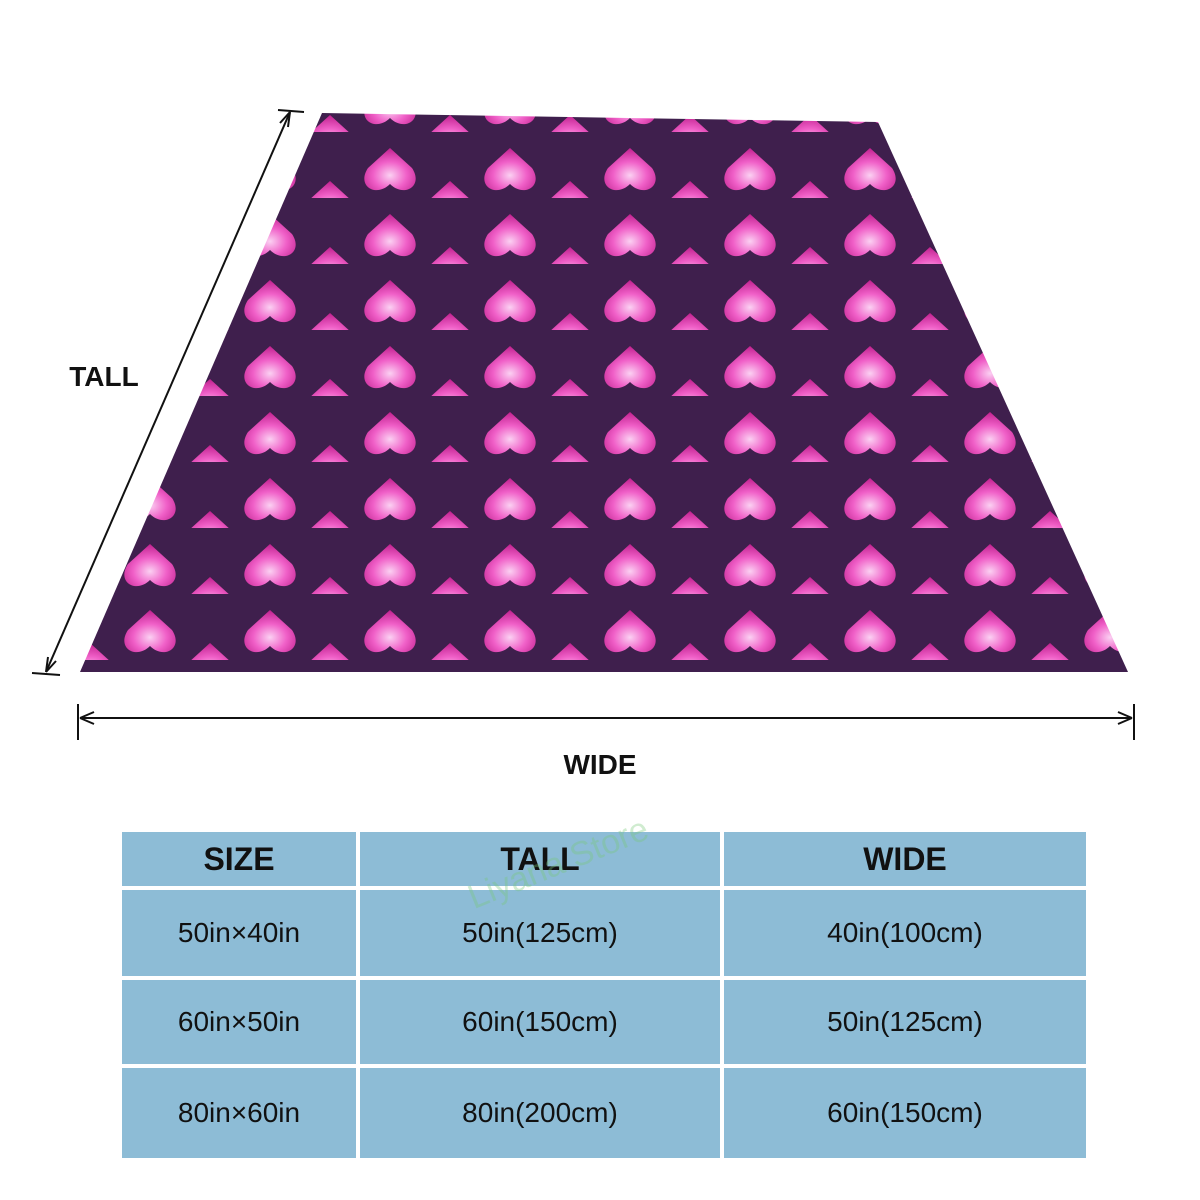 The height and width of the screenshot is (1200, 1200). I want to click on tall-label: TALL, so click(104, 376).